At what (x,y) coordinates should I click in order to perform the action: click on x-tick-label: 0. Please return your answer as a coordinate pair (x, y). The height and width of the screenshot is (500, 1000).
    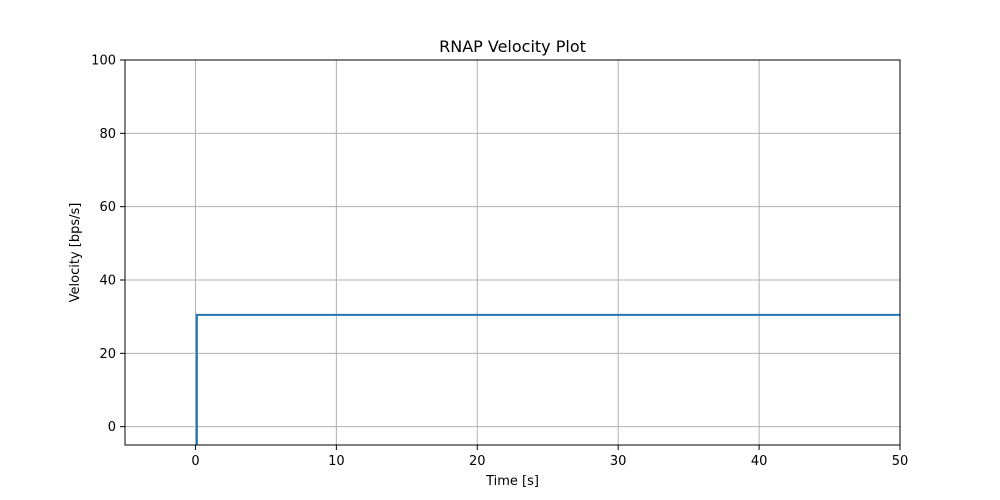
    Looking at the image, I should click on (195, 461).